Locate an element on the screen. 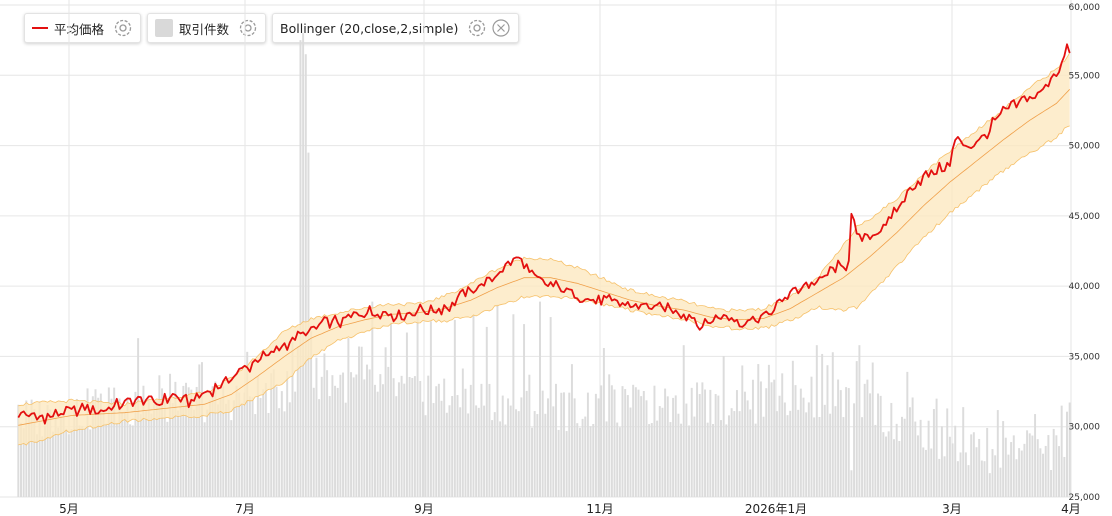 The height and width of the screenshot is (516, 1112). legend-item-average-price: 平均価格 is located at coordinates (83, 28).